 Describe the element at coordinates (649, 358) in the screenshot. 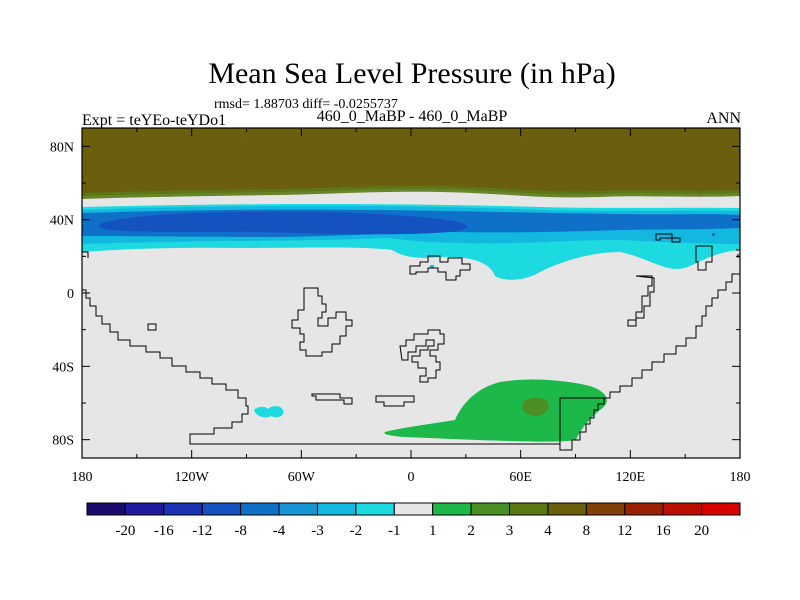

I see `coastline-east` at that location.